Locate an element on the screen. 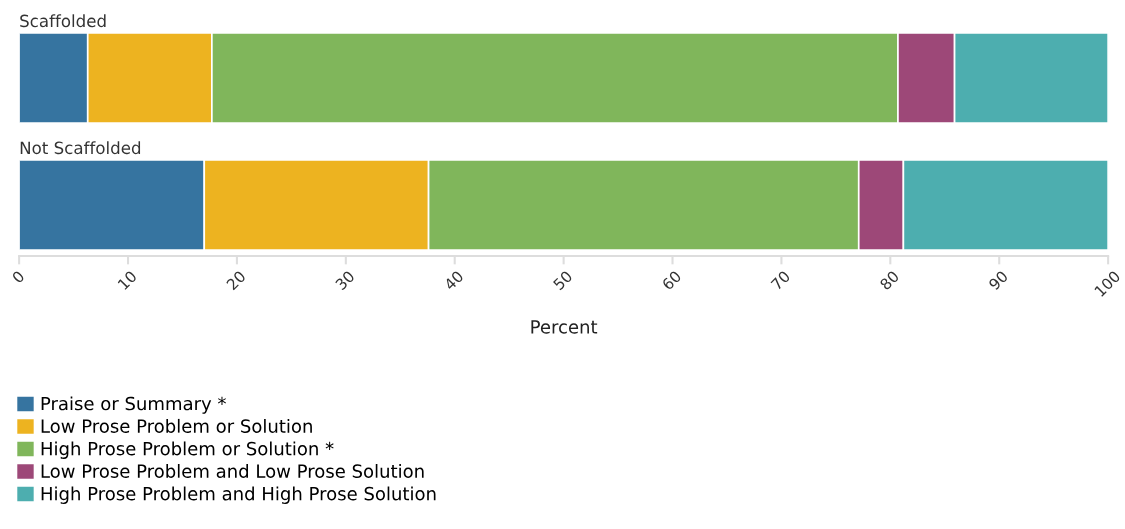  x-tick-label: 0 is located at coordinates (18, 277).